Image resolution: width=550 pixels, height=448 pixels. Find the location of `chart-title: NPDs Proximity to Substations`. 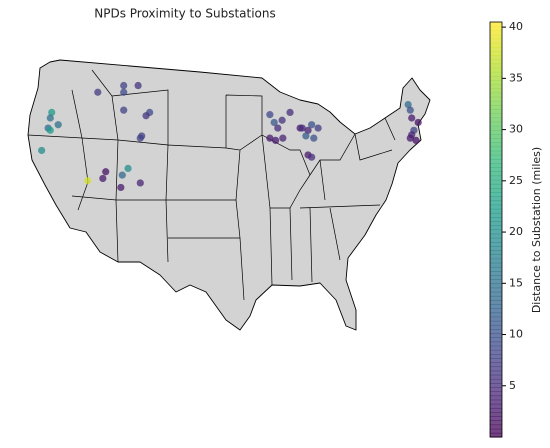

chart-title: NPDs Proximity to Substations is located at coordinates (185, 14).